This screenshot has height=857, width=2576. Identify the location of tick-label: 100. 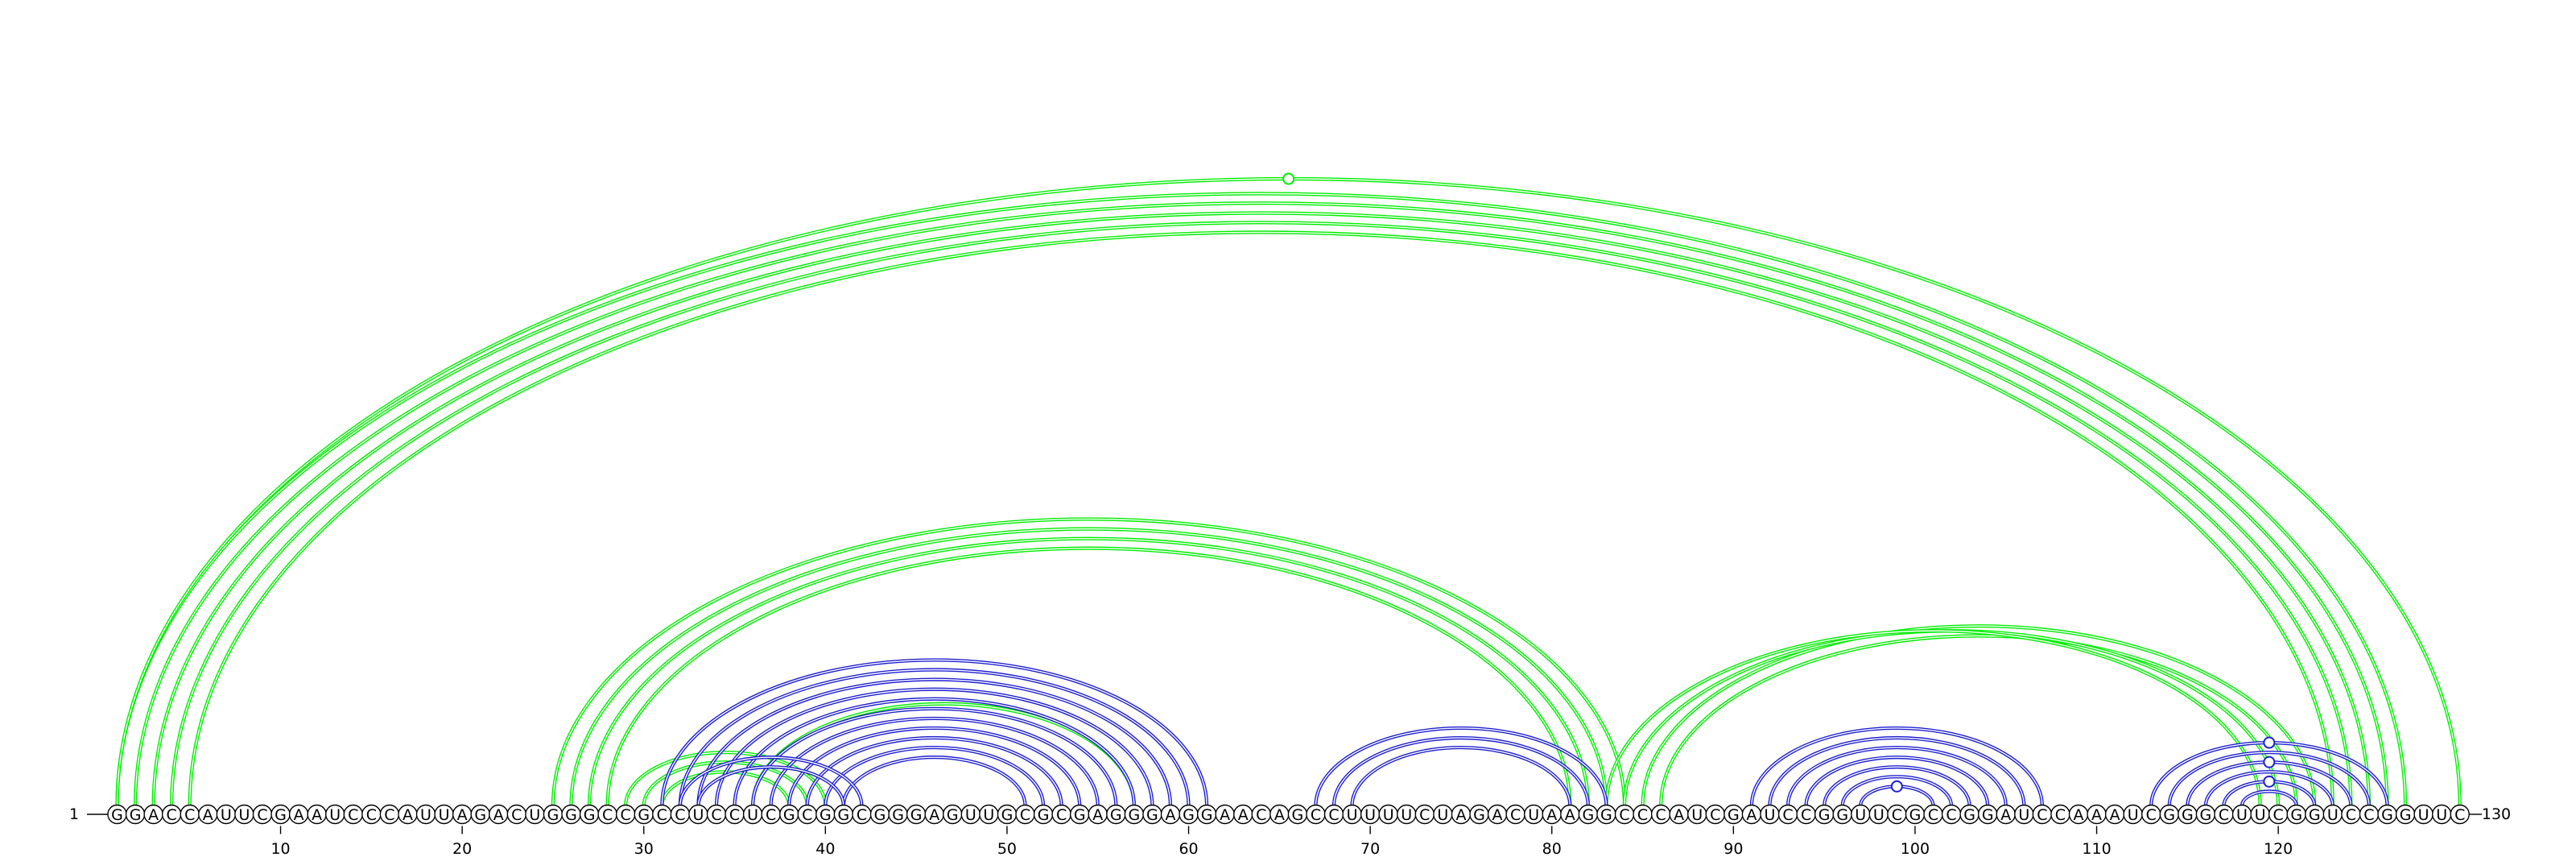
(1915, 849).